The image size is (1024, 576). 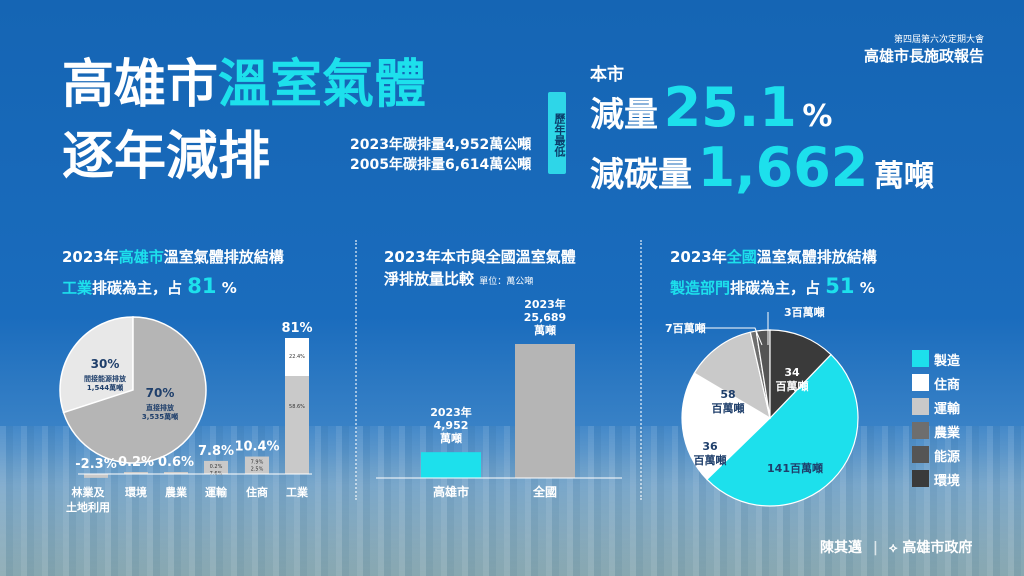 I want to click on pie1-label-2-name: 直接排放, so click(x=160, y=407).